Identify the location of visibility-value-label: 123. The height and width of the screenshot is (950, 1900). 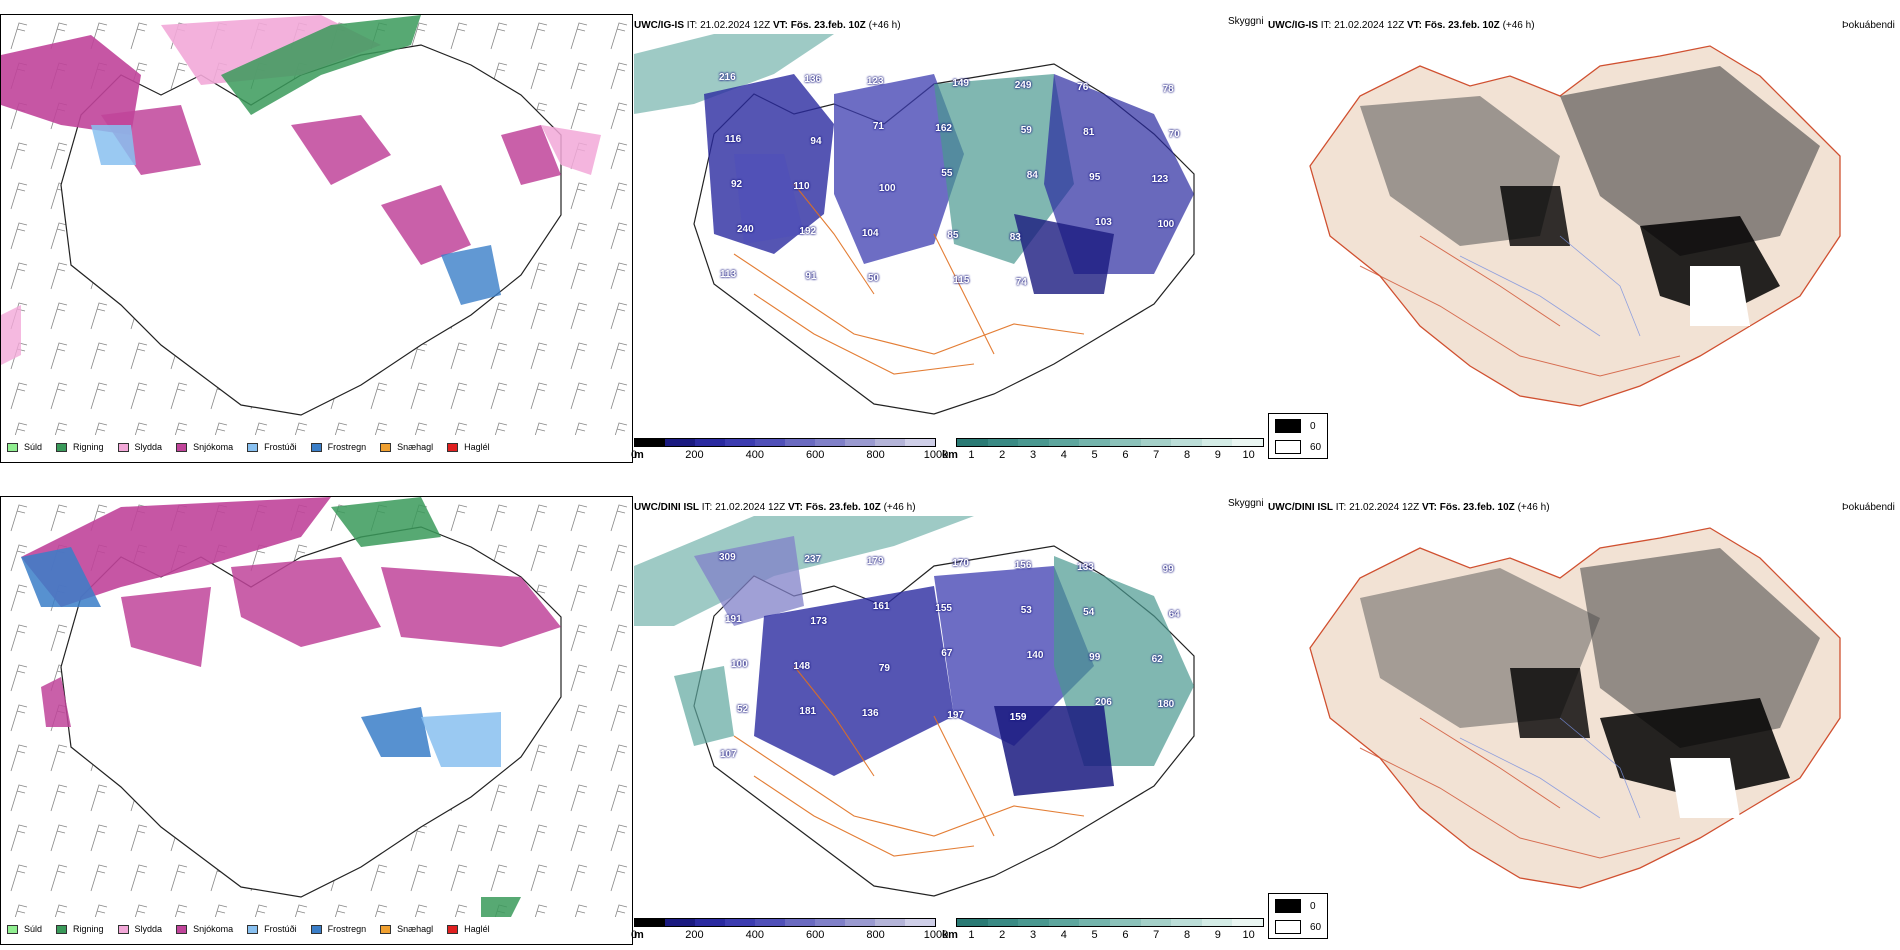
(1160, 179).